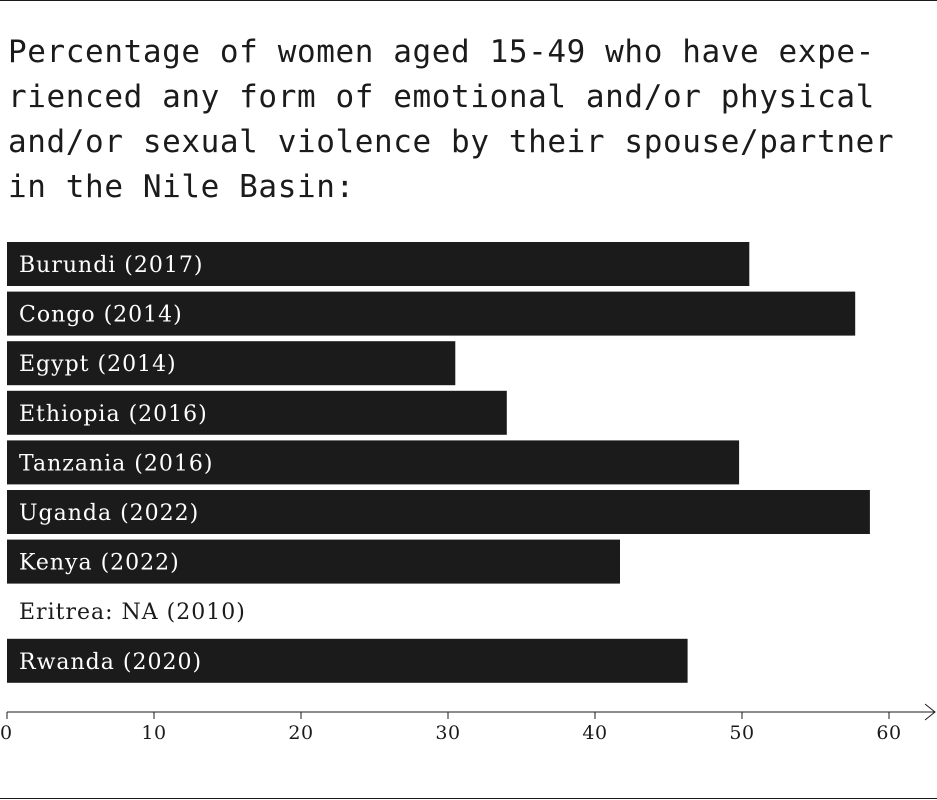  Describe the element at coordinates (109, 513) in the screenshot. I see `bar-label: Uganda (2022)` at that location.